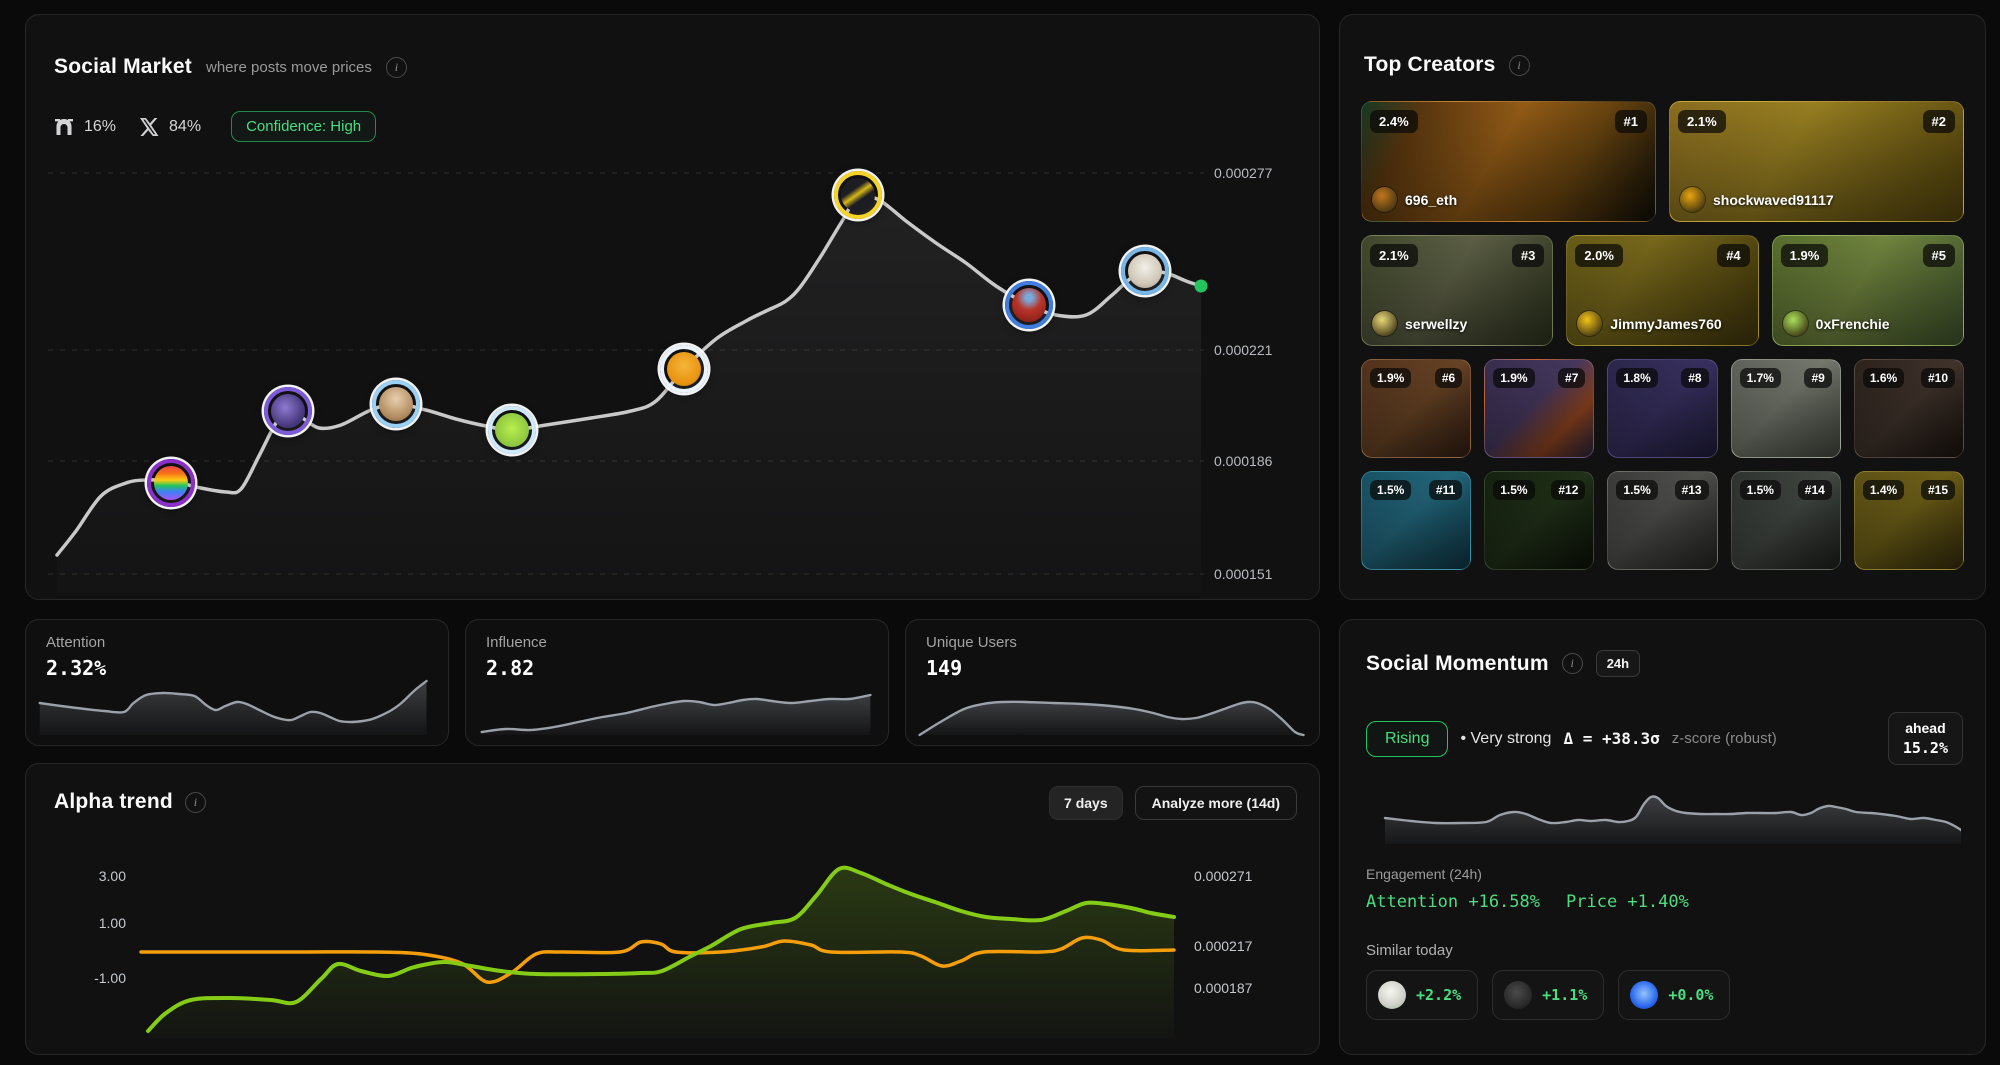  Describe the element at coordinates (1909, 408) in the screenshot. I see `creator-card-10: 1.6% #10` at that location.